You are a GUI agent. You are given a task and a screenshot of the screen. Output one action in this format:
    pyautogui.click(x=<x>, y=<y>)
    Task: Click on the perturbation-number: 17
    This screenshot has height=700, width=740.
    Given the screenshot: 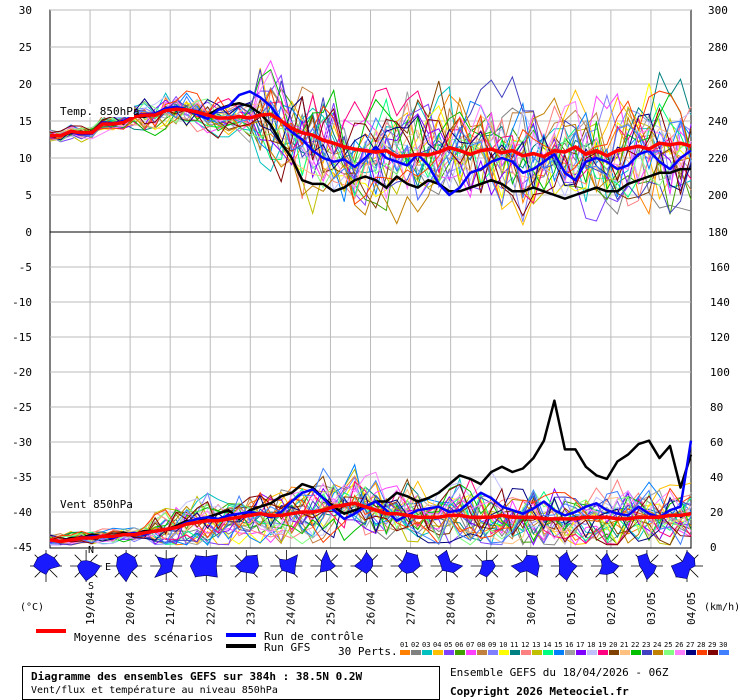 What is the action you would take?
    pyautogui.click(x=580, y=645)
    